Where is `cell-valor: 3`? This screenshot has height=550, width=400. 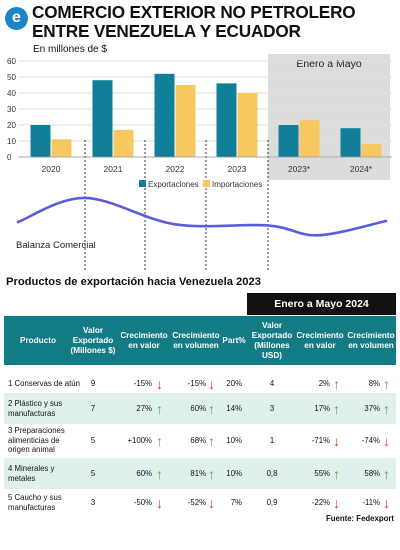
cell-valor: 3 is located at coordinates (93, 502).